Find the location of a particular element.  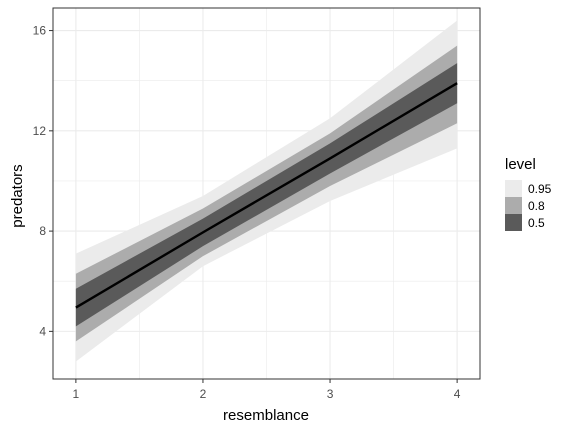

y-tick-label: 4 is located at coordinates (42, 331).